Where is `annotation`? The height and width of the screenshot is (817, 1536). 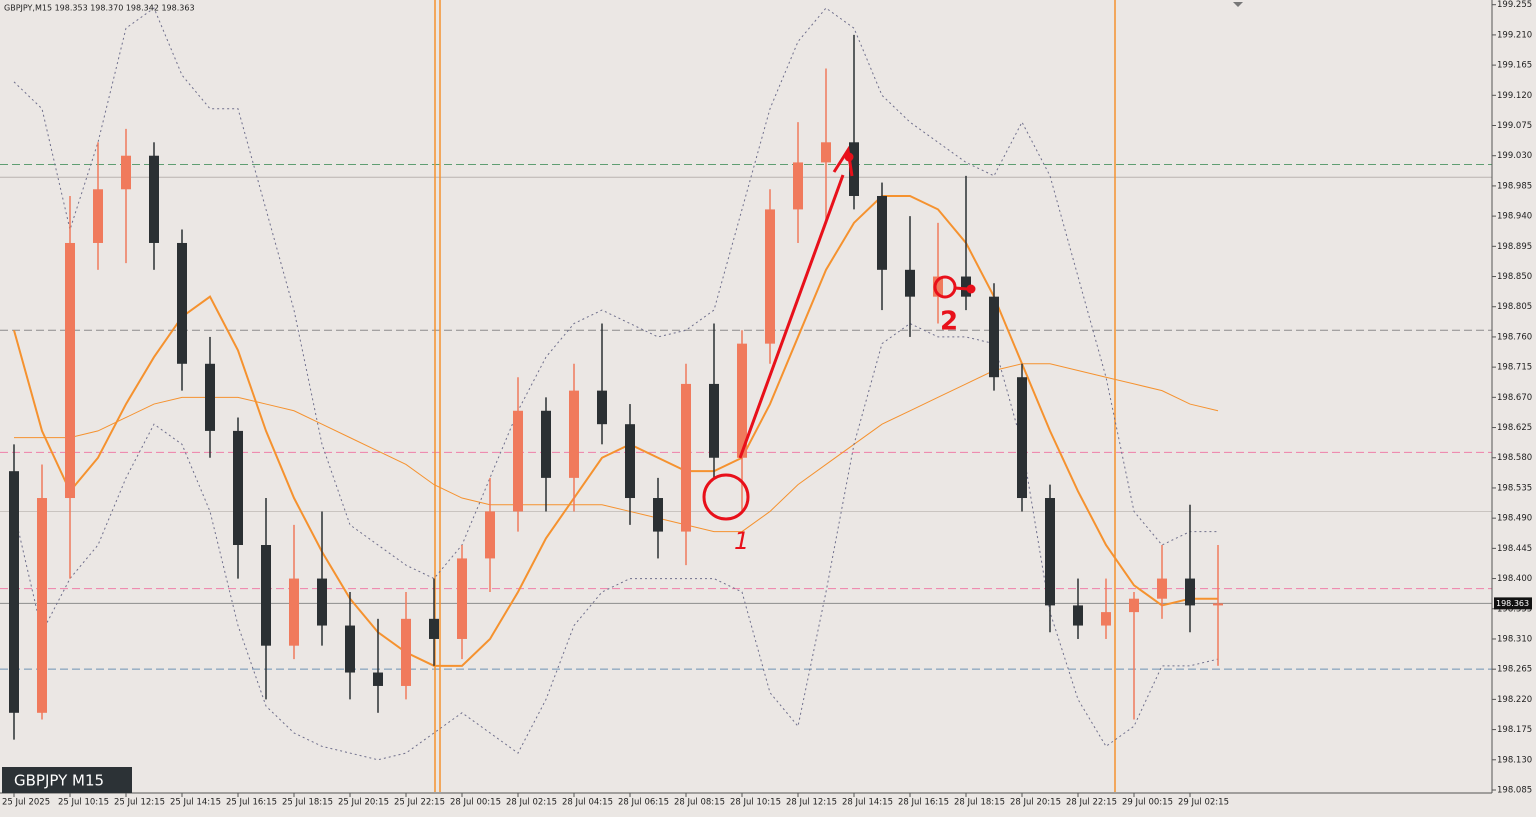
annotation is located at coordinates (835, 333).